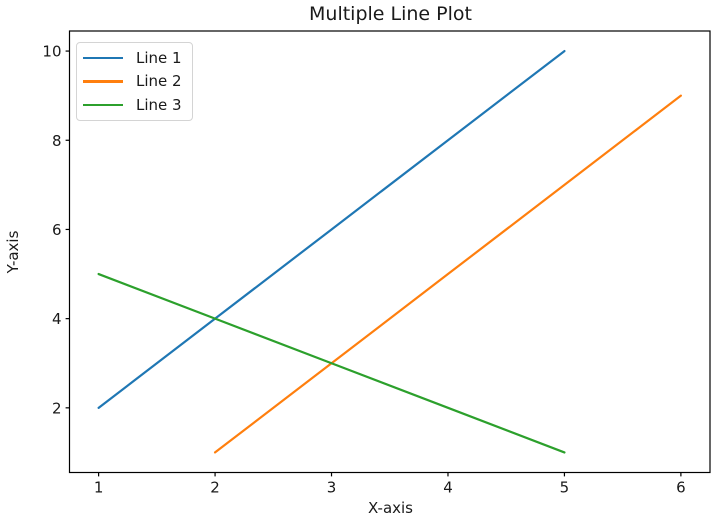 This screenshot has height=525, width=715. What do you see at coordinates (681, 488) in the screenshot?
I see `x-tick-label: 6` at bounding box center [681, 488].